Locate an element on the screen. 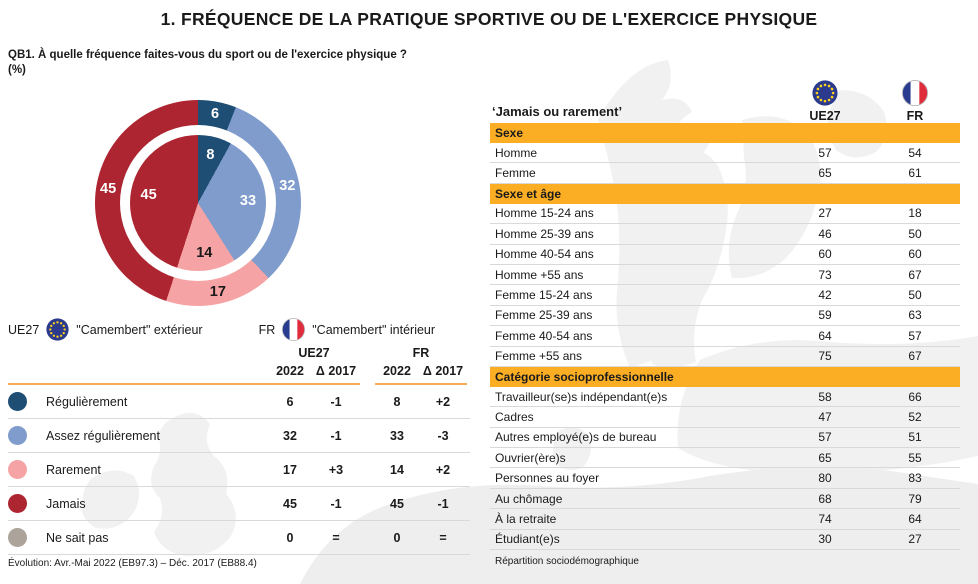 The width and height of the screenshot is (978, 584). group-label: Étudiant(e)s is located at coordinates (527, 539).